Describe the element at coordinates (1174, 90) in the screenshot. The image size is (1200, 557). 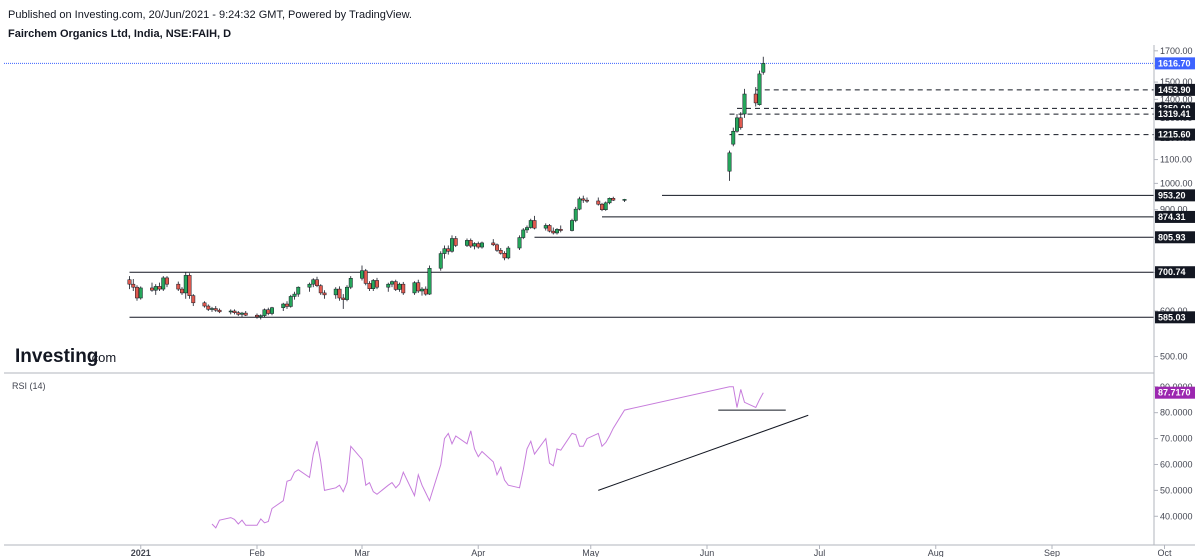
I see `level-tag-label: 1453.90` at that location.